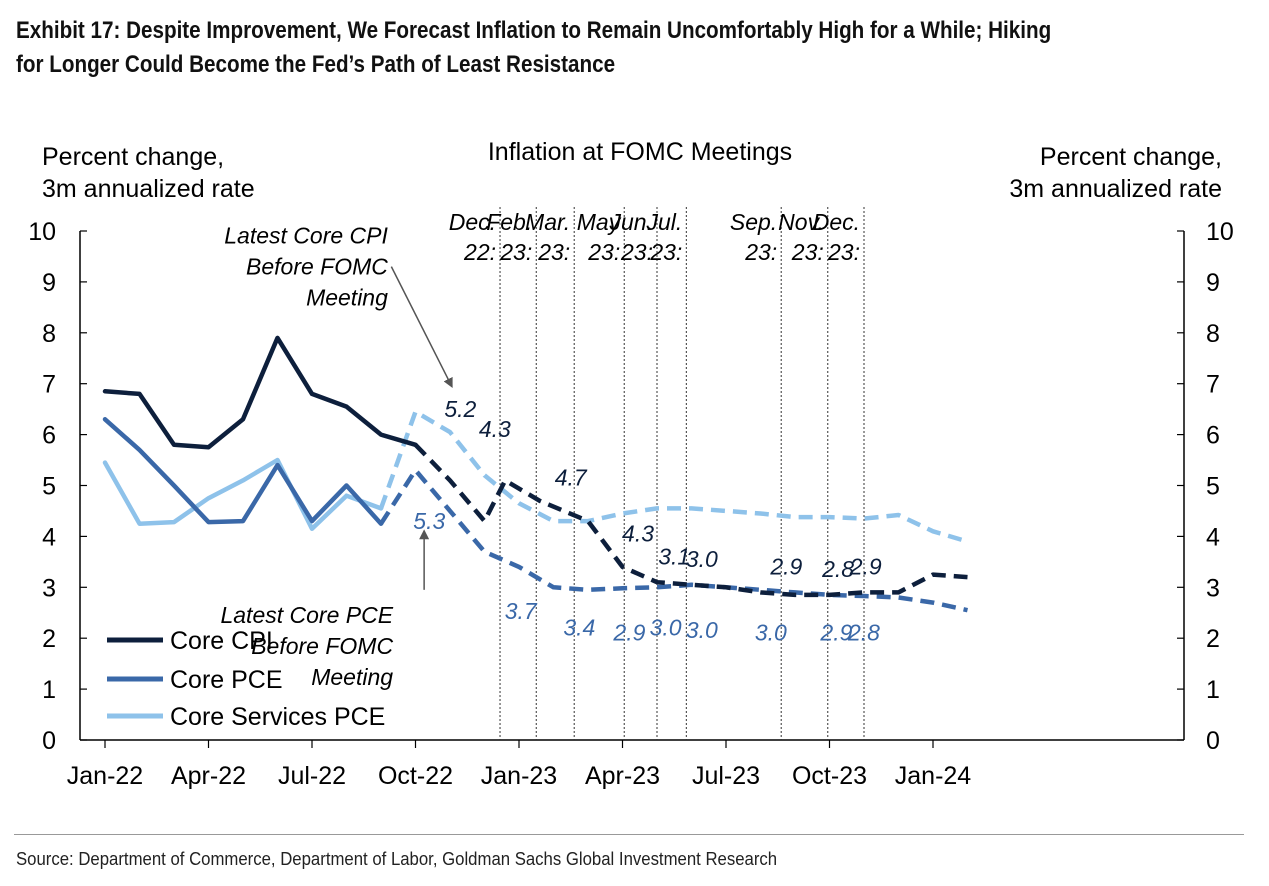 This screenshot has width=1269, height=886. What do you see at coordinates (622, 776) in the screenshot?
I see `x-tick-label: Apr-23` at bounding box center [622, 776].